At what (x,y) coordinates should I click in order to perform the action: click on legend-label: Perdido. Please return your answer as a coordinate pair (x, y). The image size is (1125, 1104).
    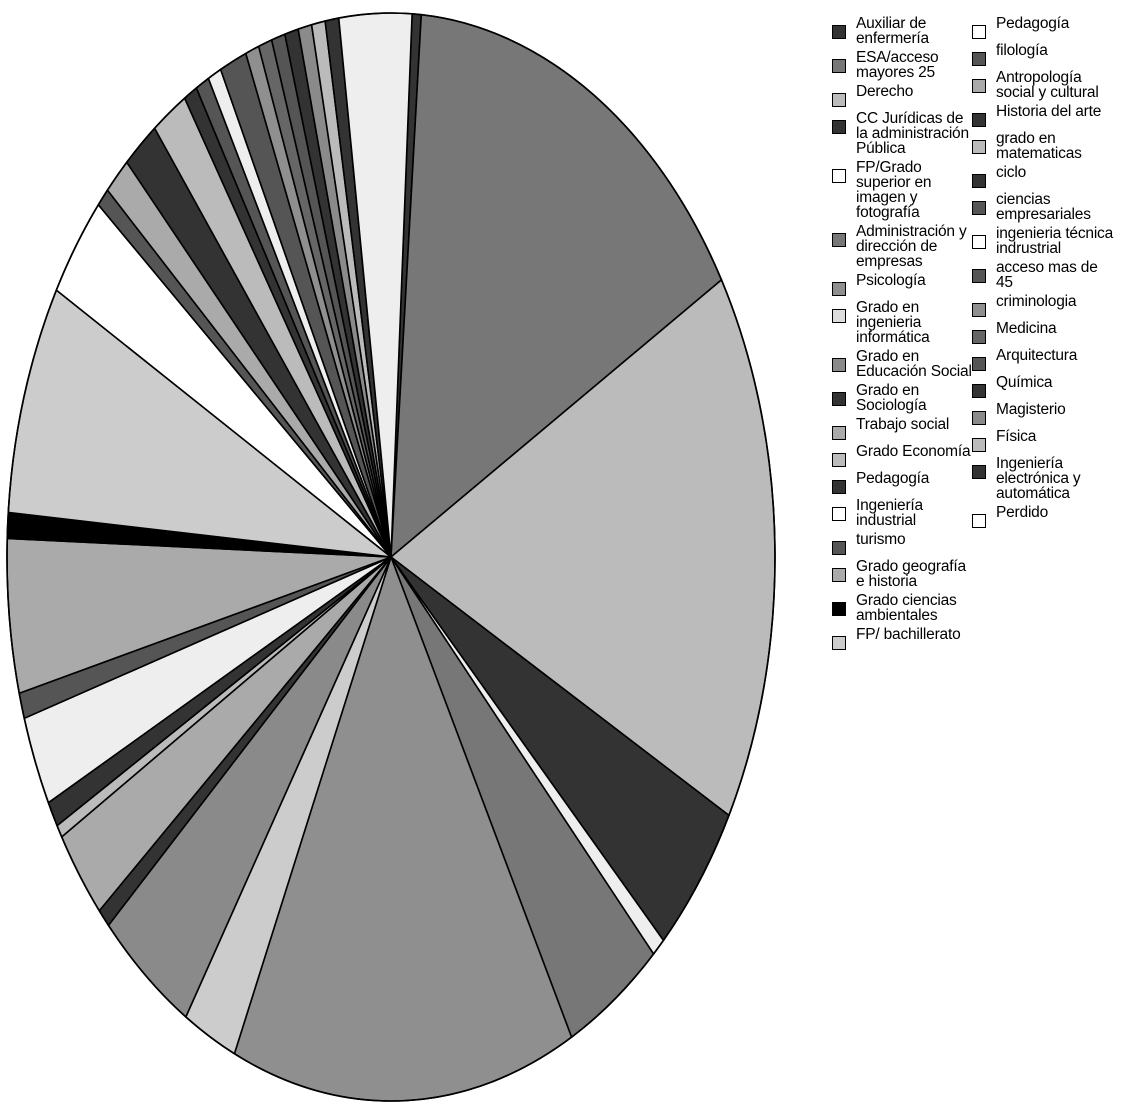
    Looking at the image, I should click on (1022, 512).